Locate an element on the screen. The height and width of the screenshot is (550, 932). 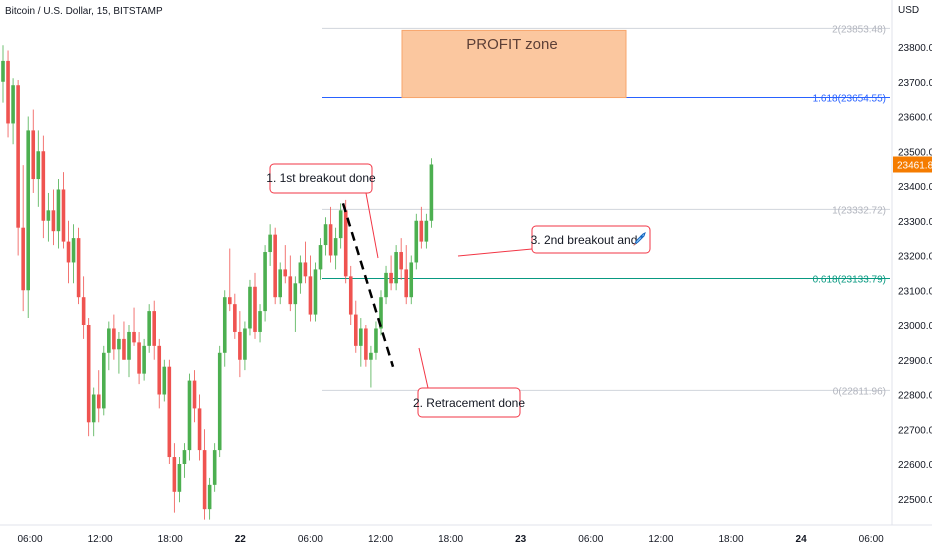
profit-zone-label: PROFIT zone is located at coordinates (511, 44).